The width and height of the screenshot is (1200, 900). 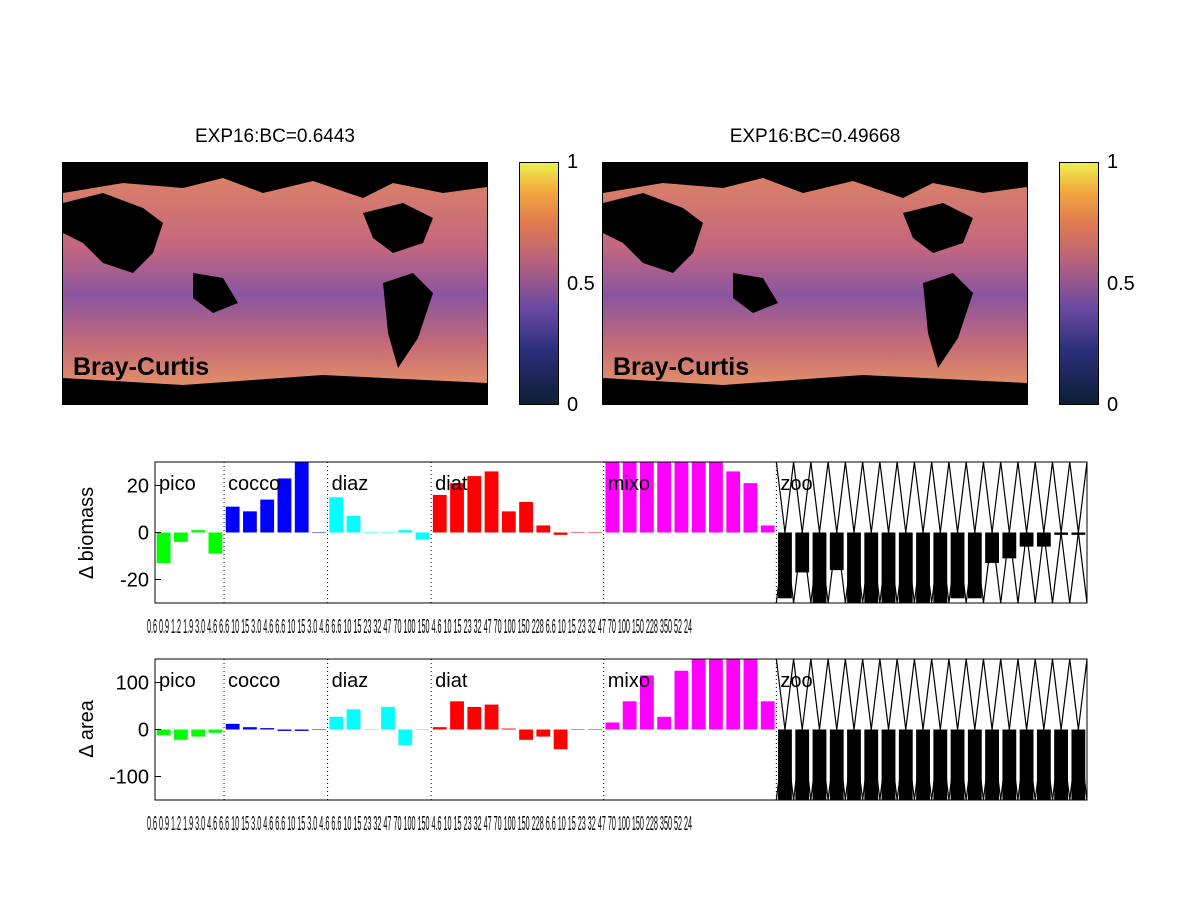 I want to click on world-map-right: Bray-Curtis, so click(x=815, y=283).